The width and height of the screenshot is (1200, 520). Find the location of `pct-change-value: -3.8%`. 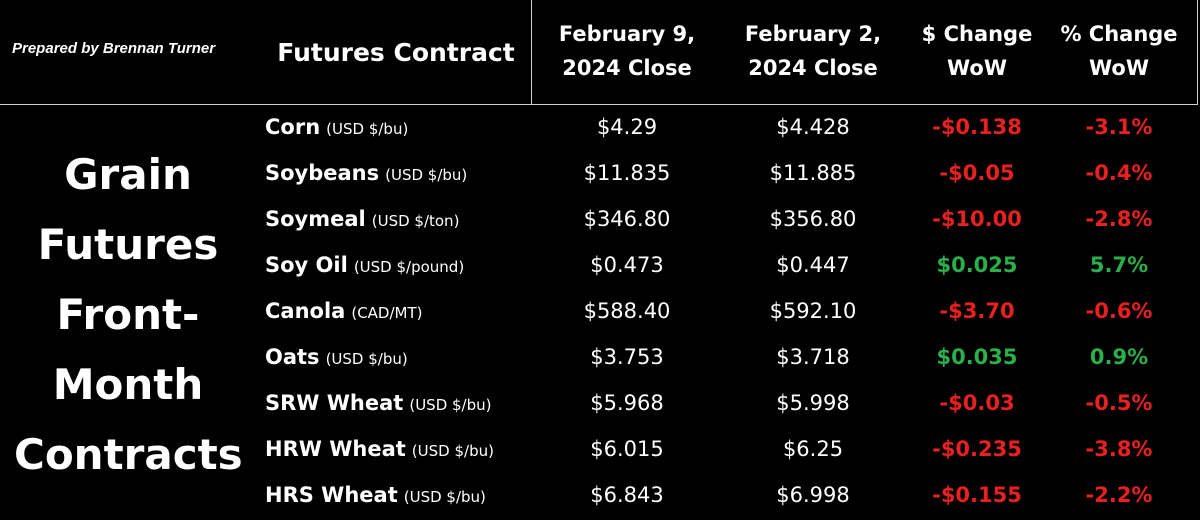

pct-change-value: -3.8% is located at coordinates (1119, 449).